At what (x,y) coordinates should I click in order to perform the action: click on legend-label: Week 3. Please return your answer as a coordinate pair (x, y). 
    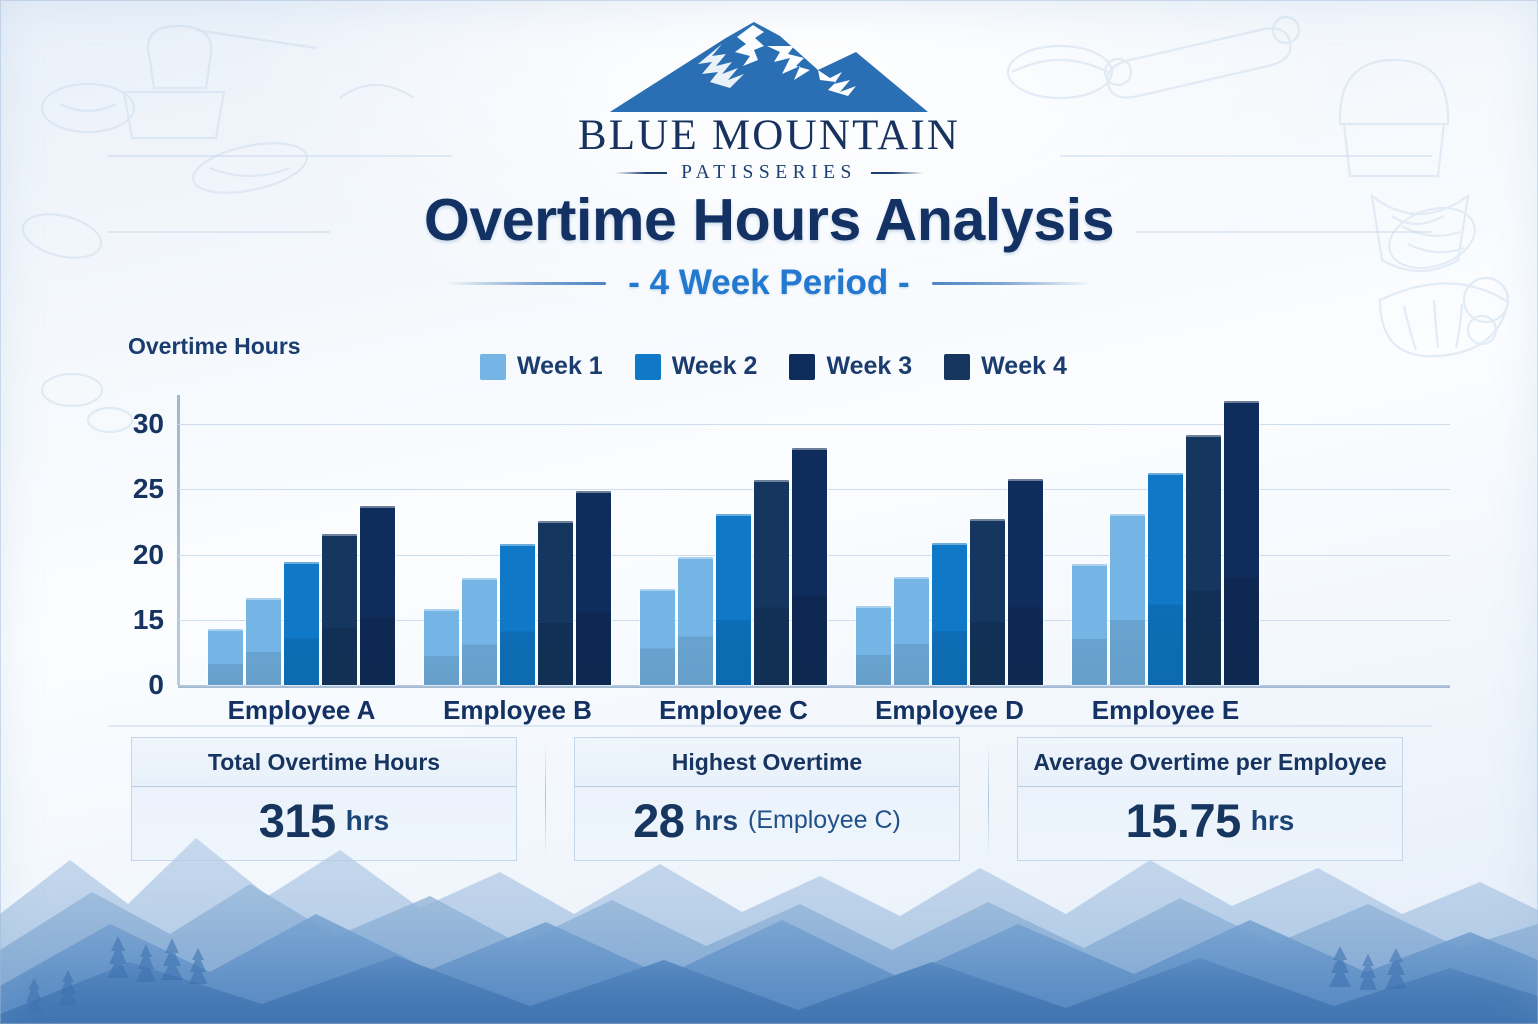
    Looking at the image, I should click on (869, 366).